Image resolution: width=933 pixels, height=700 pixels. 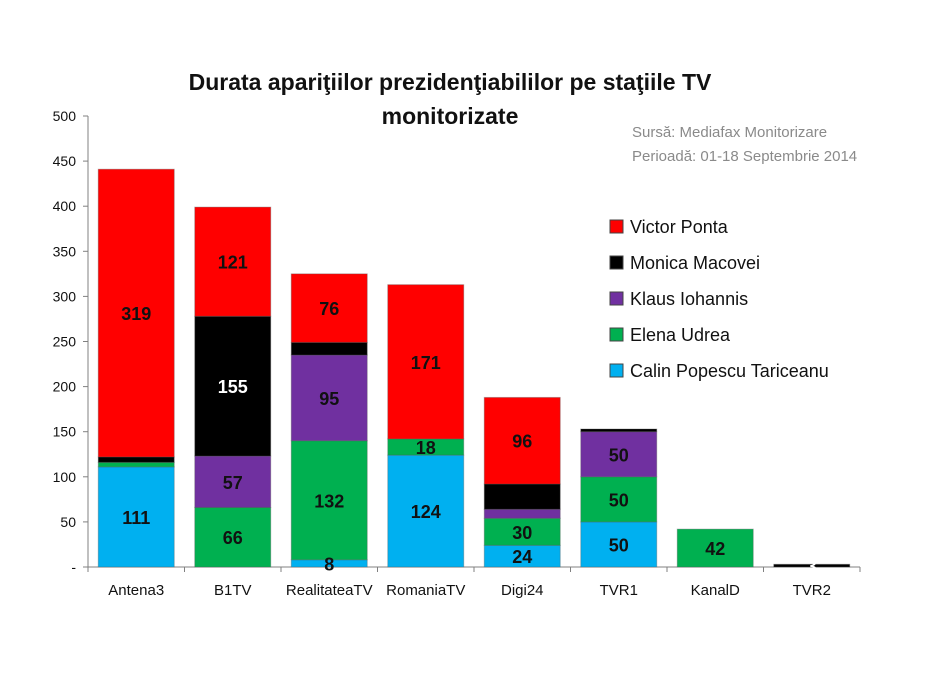 I want to click on data-label: 155, so click(x=233, y=387).